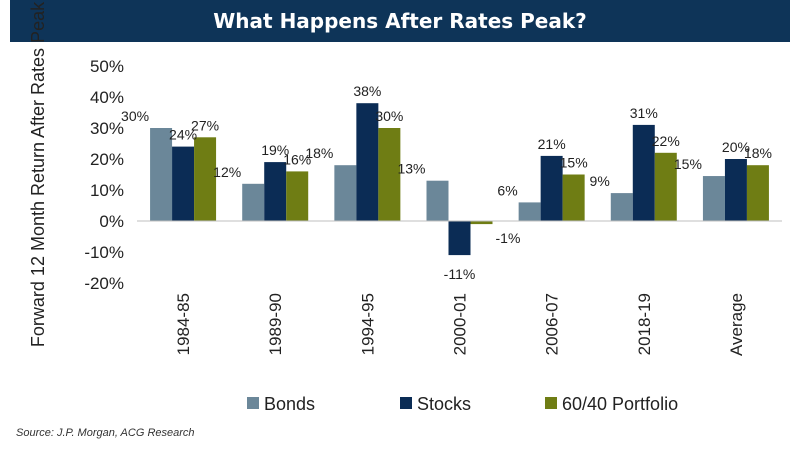 This screenshot has height=449, width=800. I want to click on bar-60-40-portfolio-Average, so click(757, 193).